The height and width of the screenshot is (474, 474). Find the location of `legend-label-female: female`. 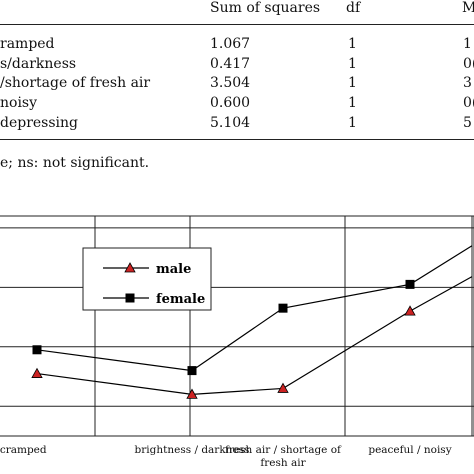

legend-label-female: female is located at coordinates (180, 299).